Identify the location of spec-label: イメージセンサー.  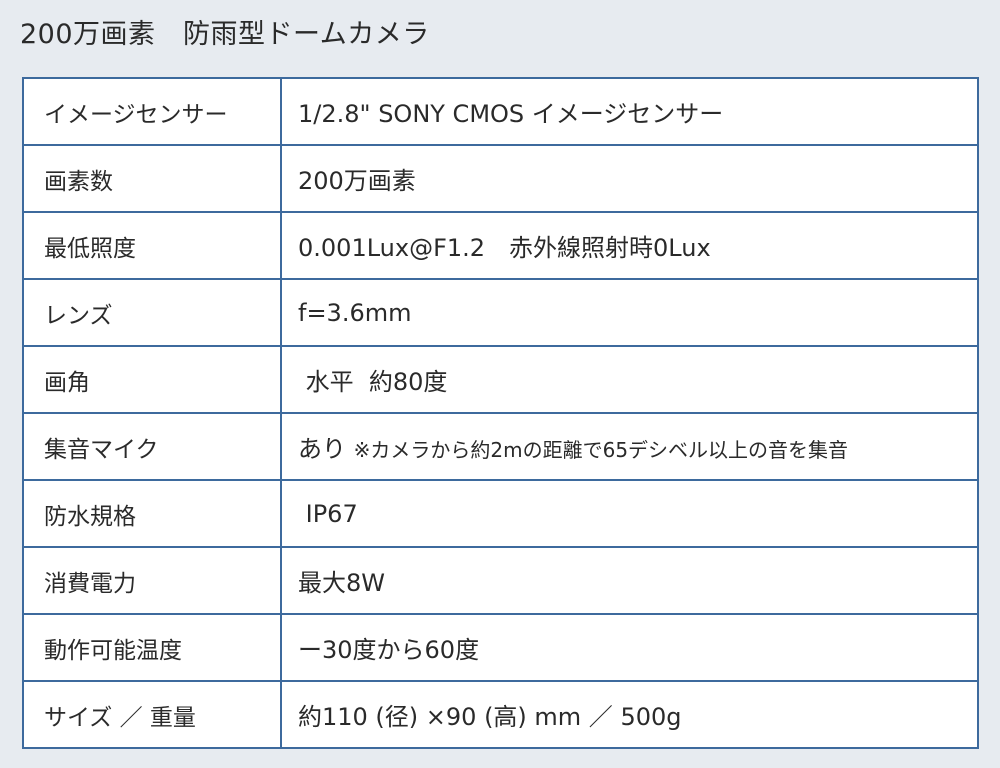
(152, 111).